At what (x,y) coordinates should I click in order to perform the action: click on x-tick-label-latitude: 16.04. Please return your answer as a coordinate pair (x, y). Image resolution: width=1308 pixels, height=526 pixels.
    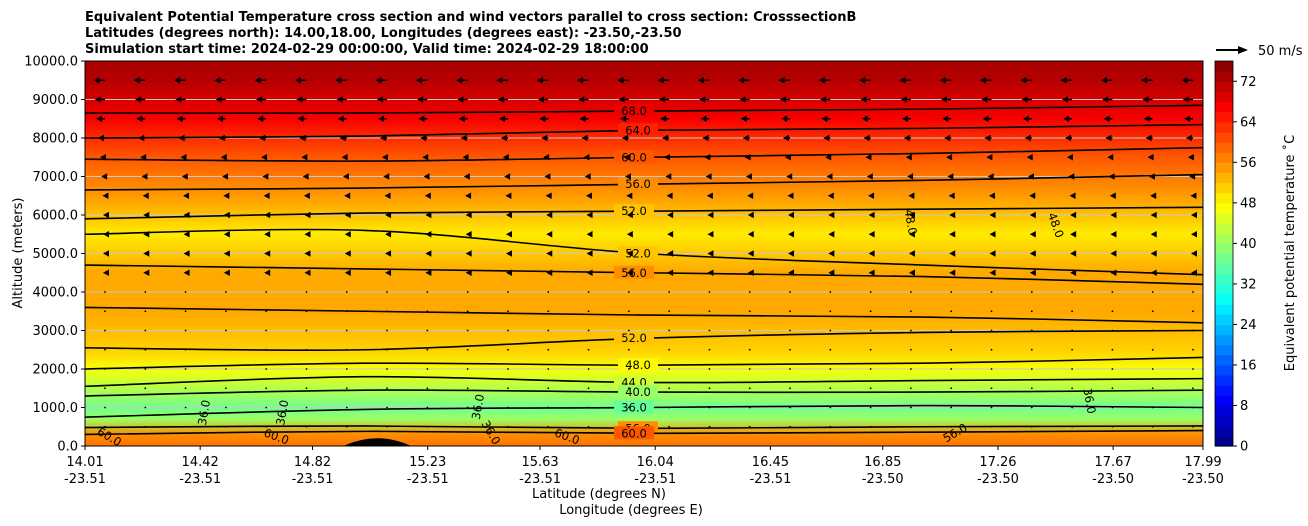
    Looking at the image, I should click on (655, 462).